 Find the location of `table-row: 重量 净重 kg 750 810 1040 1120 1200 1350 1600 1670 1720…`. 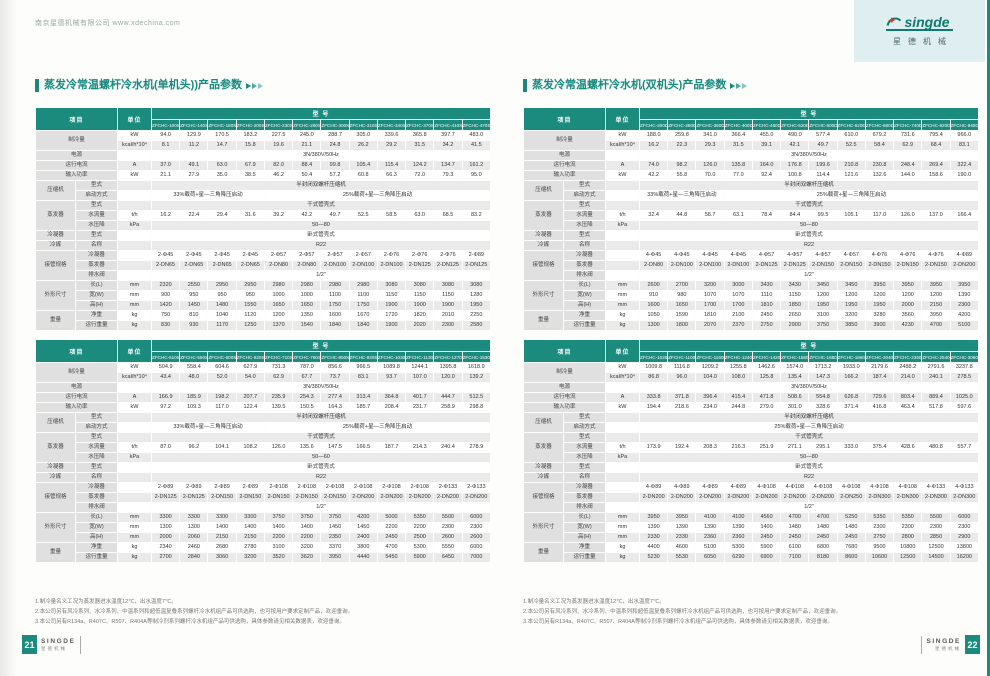

table-row: 重量 净重 kg 750 810 1040 1120 1200 1350 1600 1670 1720… is located at coordinates (263, 320).